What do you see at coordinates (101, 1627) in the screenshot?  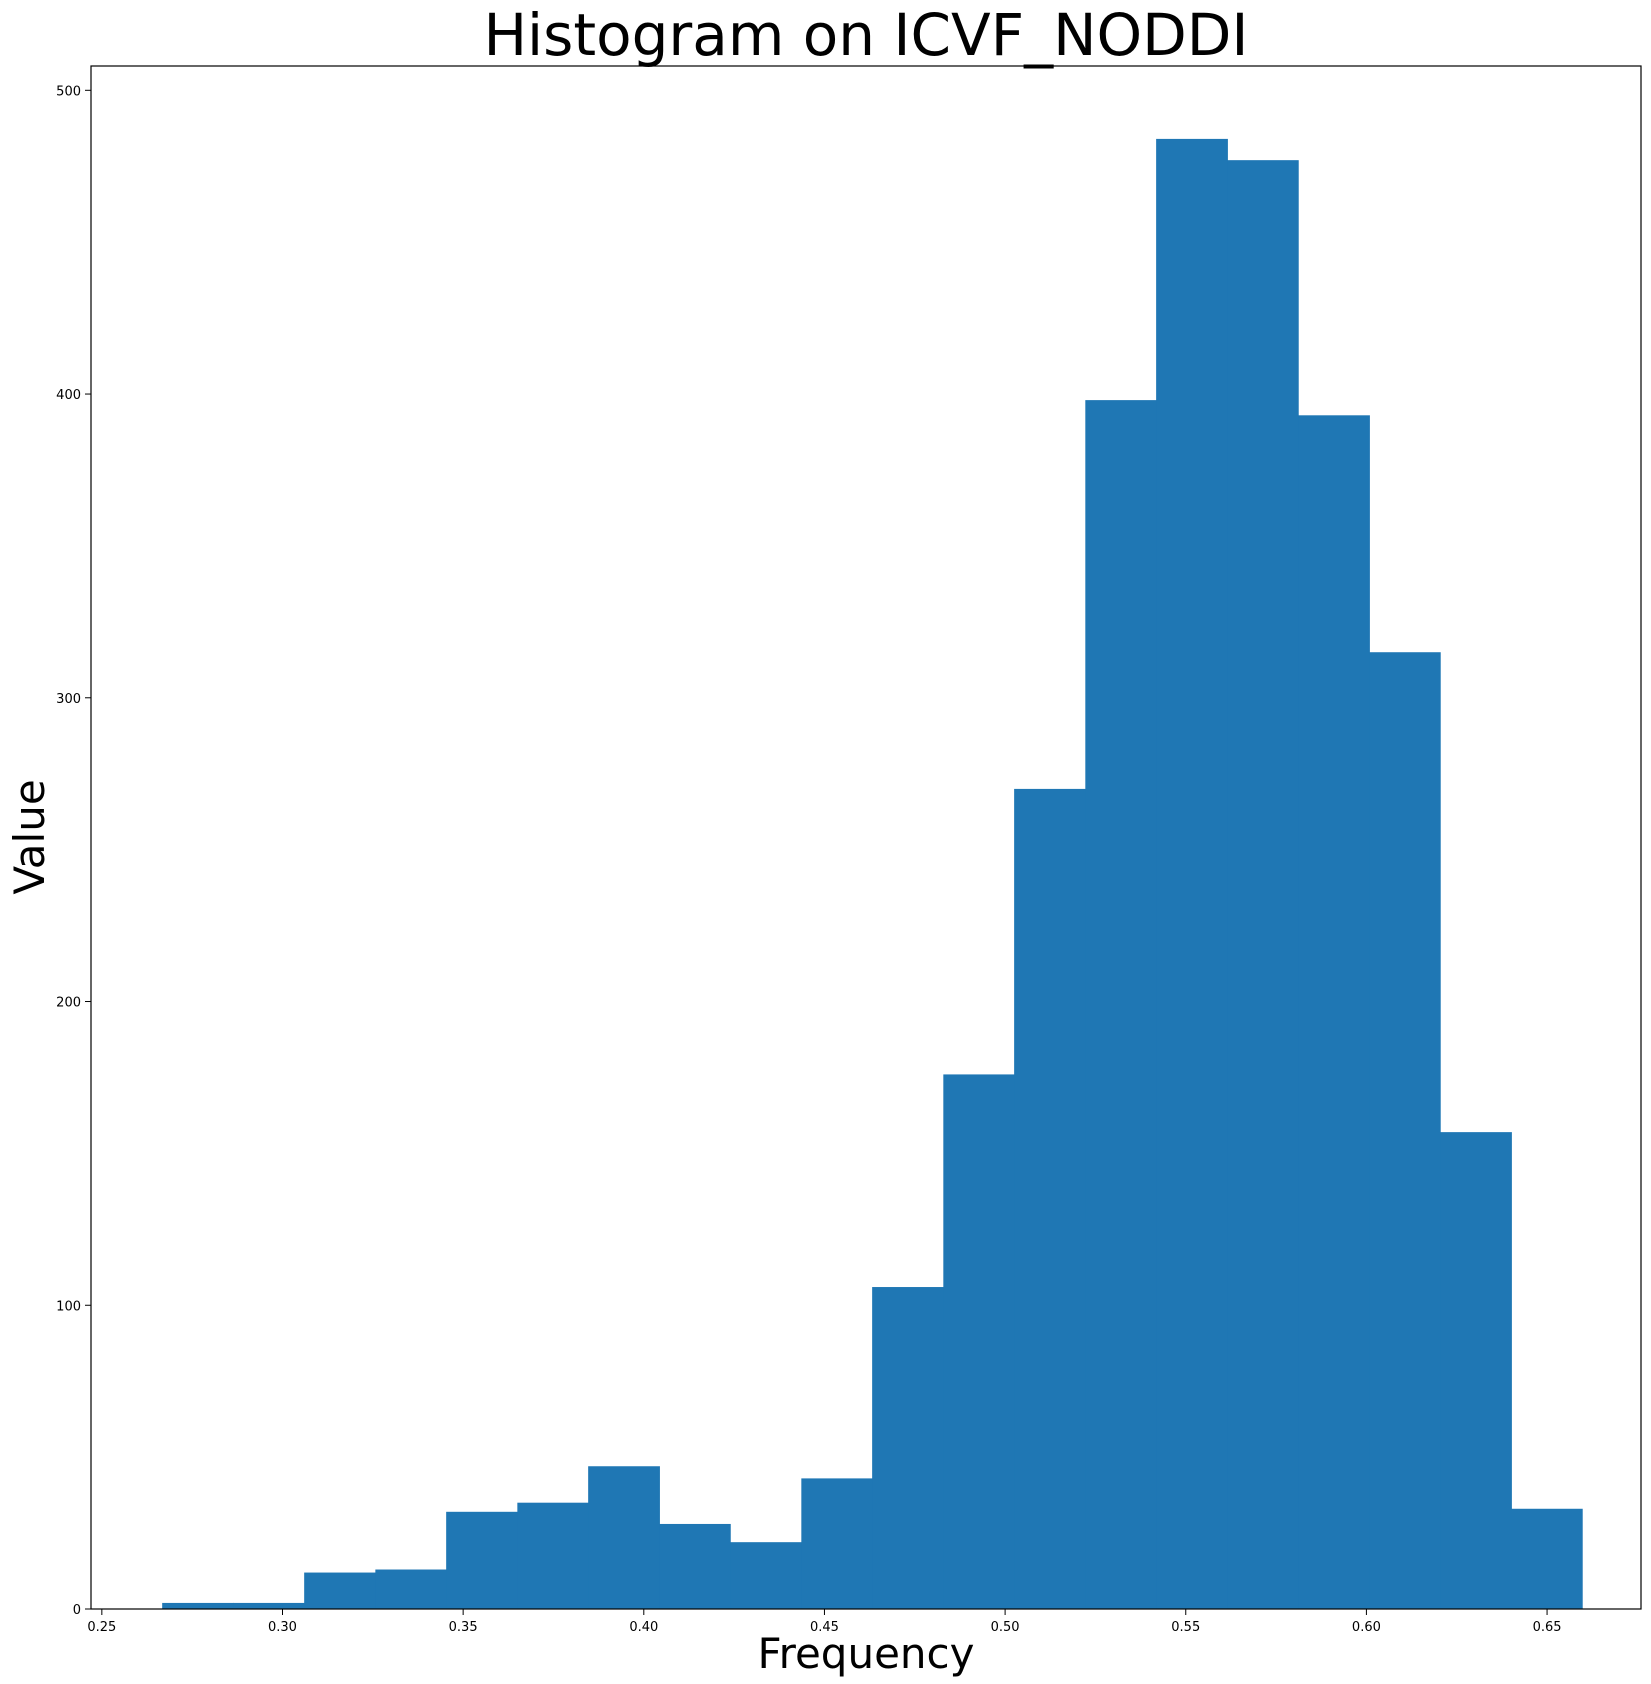 I see `x-tick-label: 0.25` at bounding box center [101, 1627].